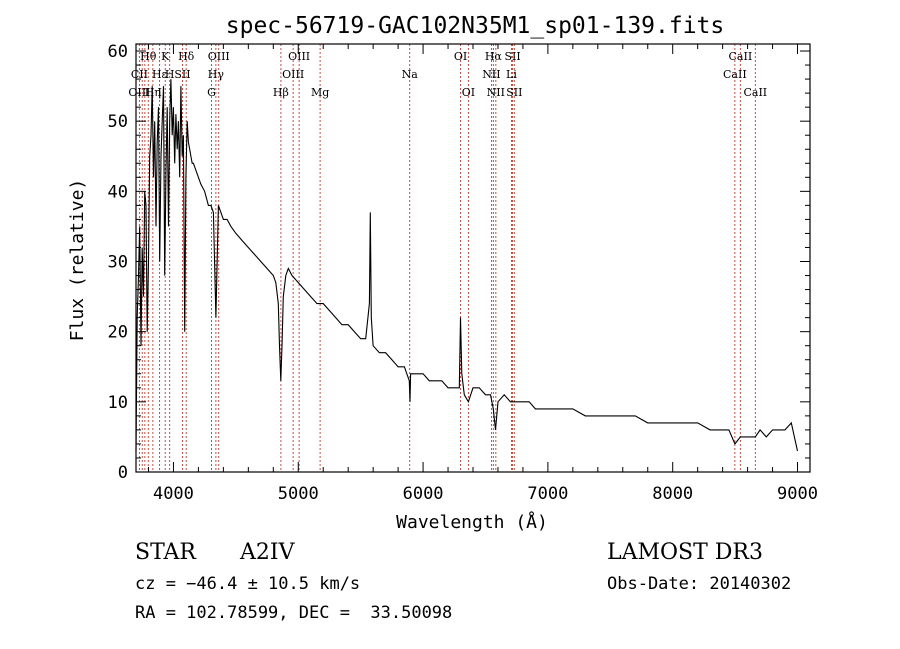  Describe the element at coordinates (423, 494) in the screenshot. I see `x-tick-label: 6000` at that location.